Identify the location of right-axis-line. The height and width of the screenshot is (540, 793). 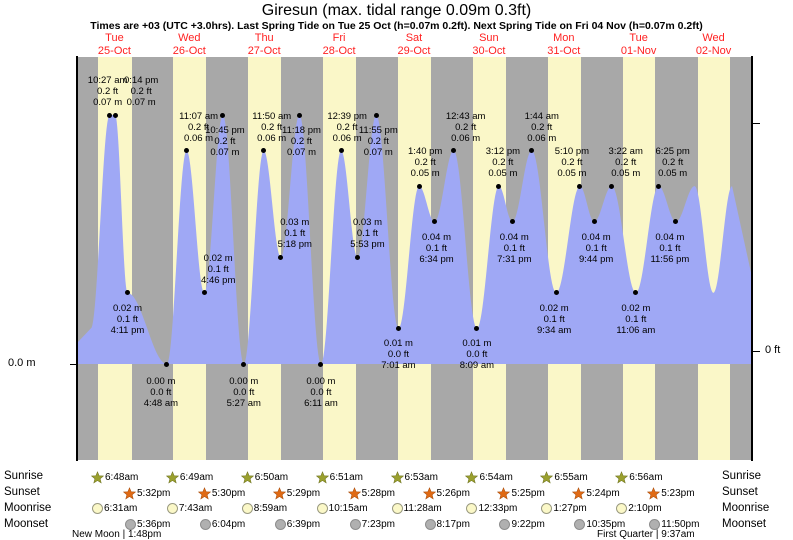
(752, 258).